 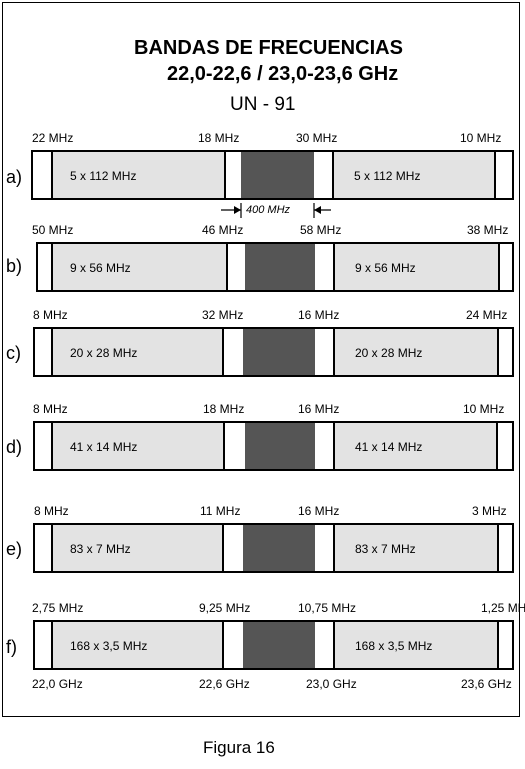 What do you see at coordinates (220, 511) in the screenshot?
I see `center-guard-left-label: 11 MHz` at bounding box center [220, 511].